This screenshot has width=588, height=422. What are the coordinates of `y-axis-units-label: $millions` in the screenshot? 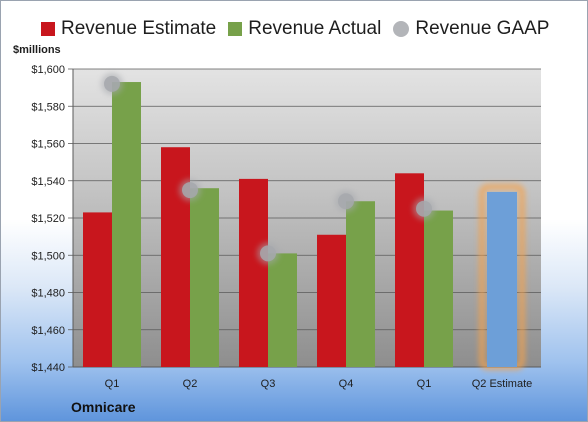 It's located at (37, 50).